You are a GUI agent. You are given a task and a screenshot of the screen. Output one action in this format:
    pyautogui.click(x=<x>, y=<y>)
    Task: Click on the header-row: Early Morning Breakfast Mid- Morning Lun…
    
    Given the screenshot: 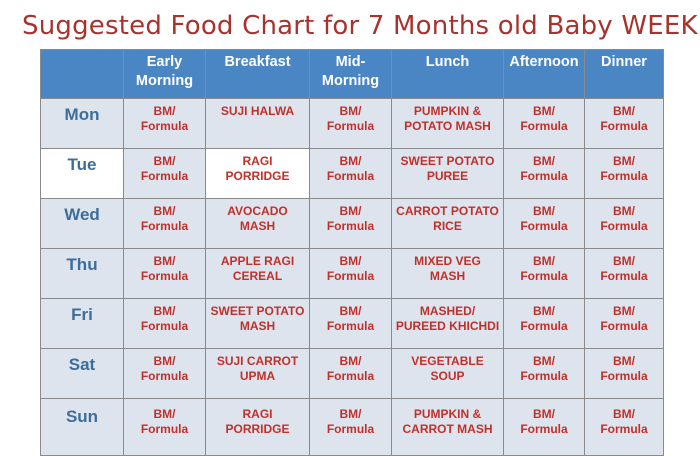 What is the action you would take?
    pyautogui.click(x=352, y=74)
    